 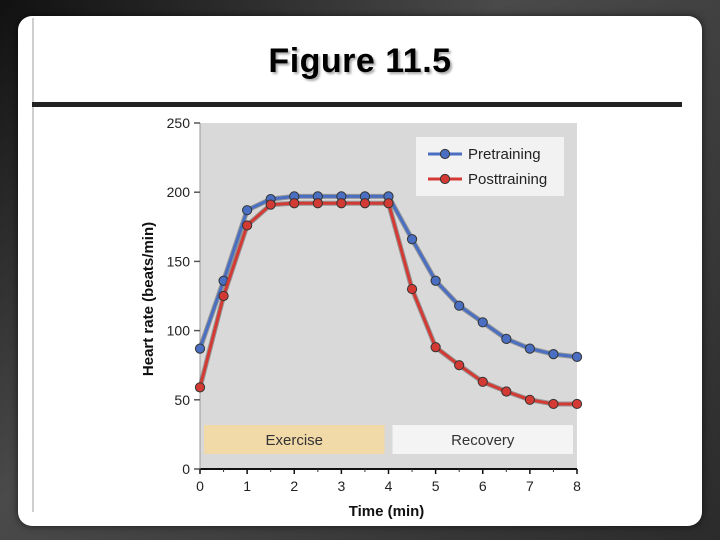 I want to click on phase-label-recovery: Recovery, so click(x=483, y=440).